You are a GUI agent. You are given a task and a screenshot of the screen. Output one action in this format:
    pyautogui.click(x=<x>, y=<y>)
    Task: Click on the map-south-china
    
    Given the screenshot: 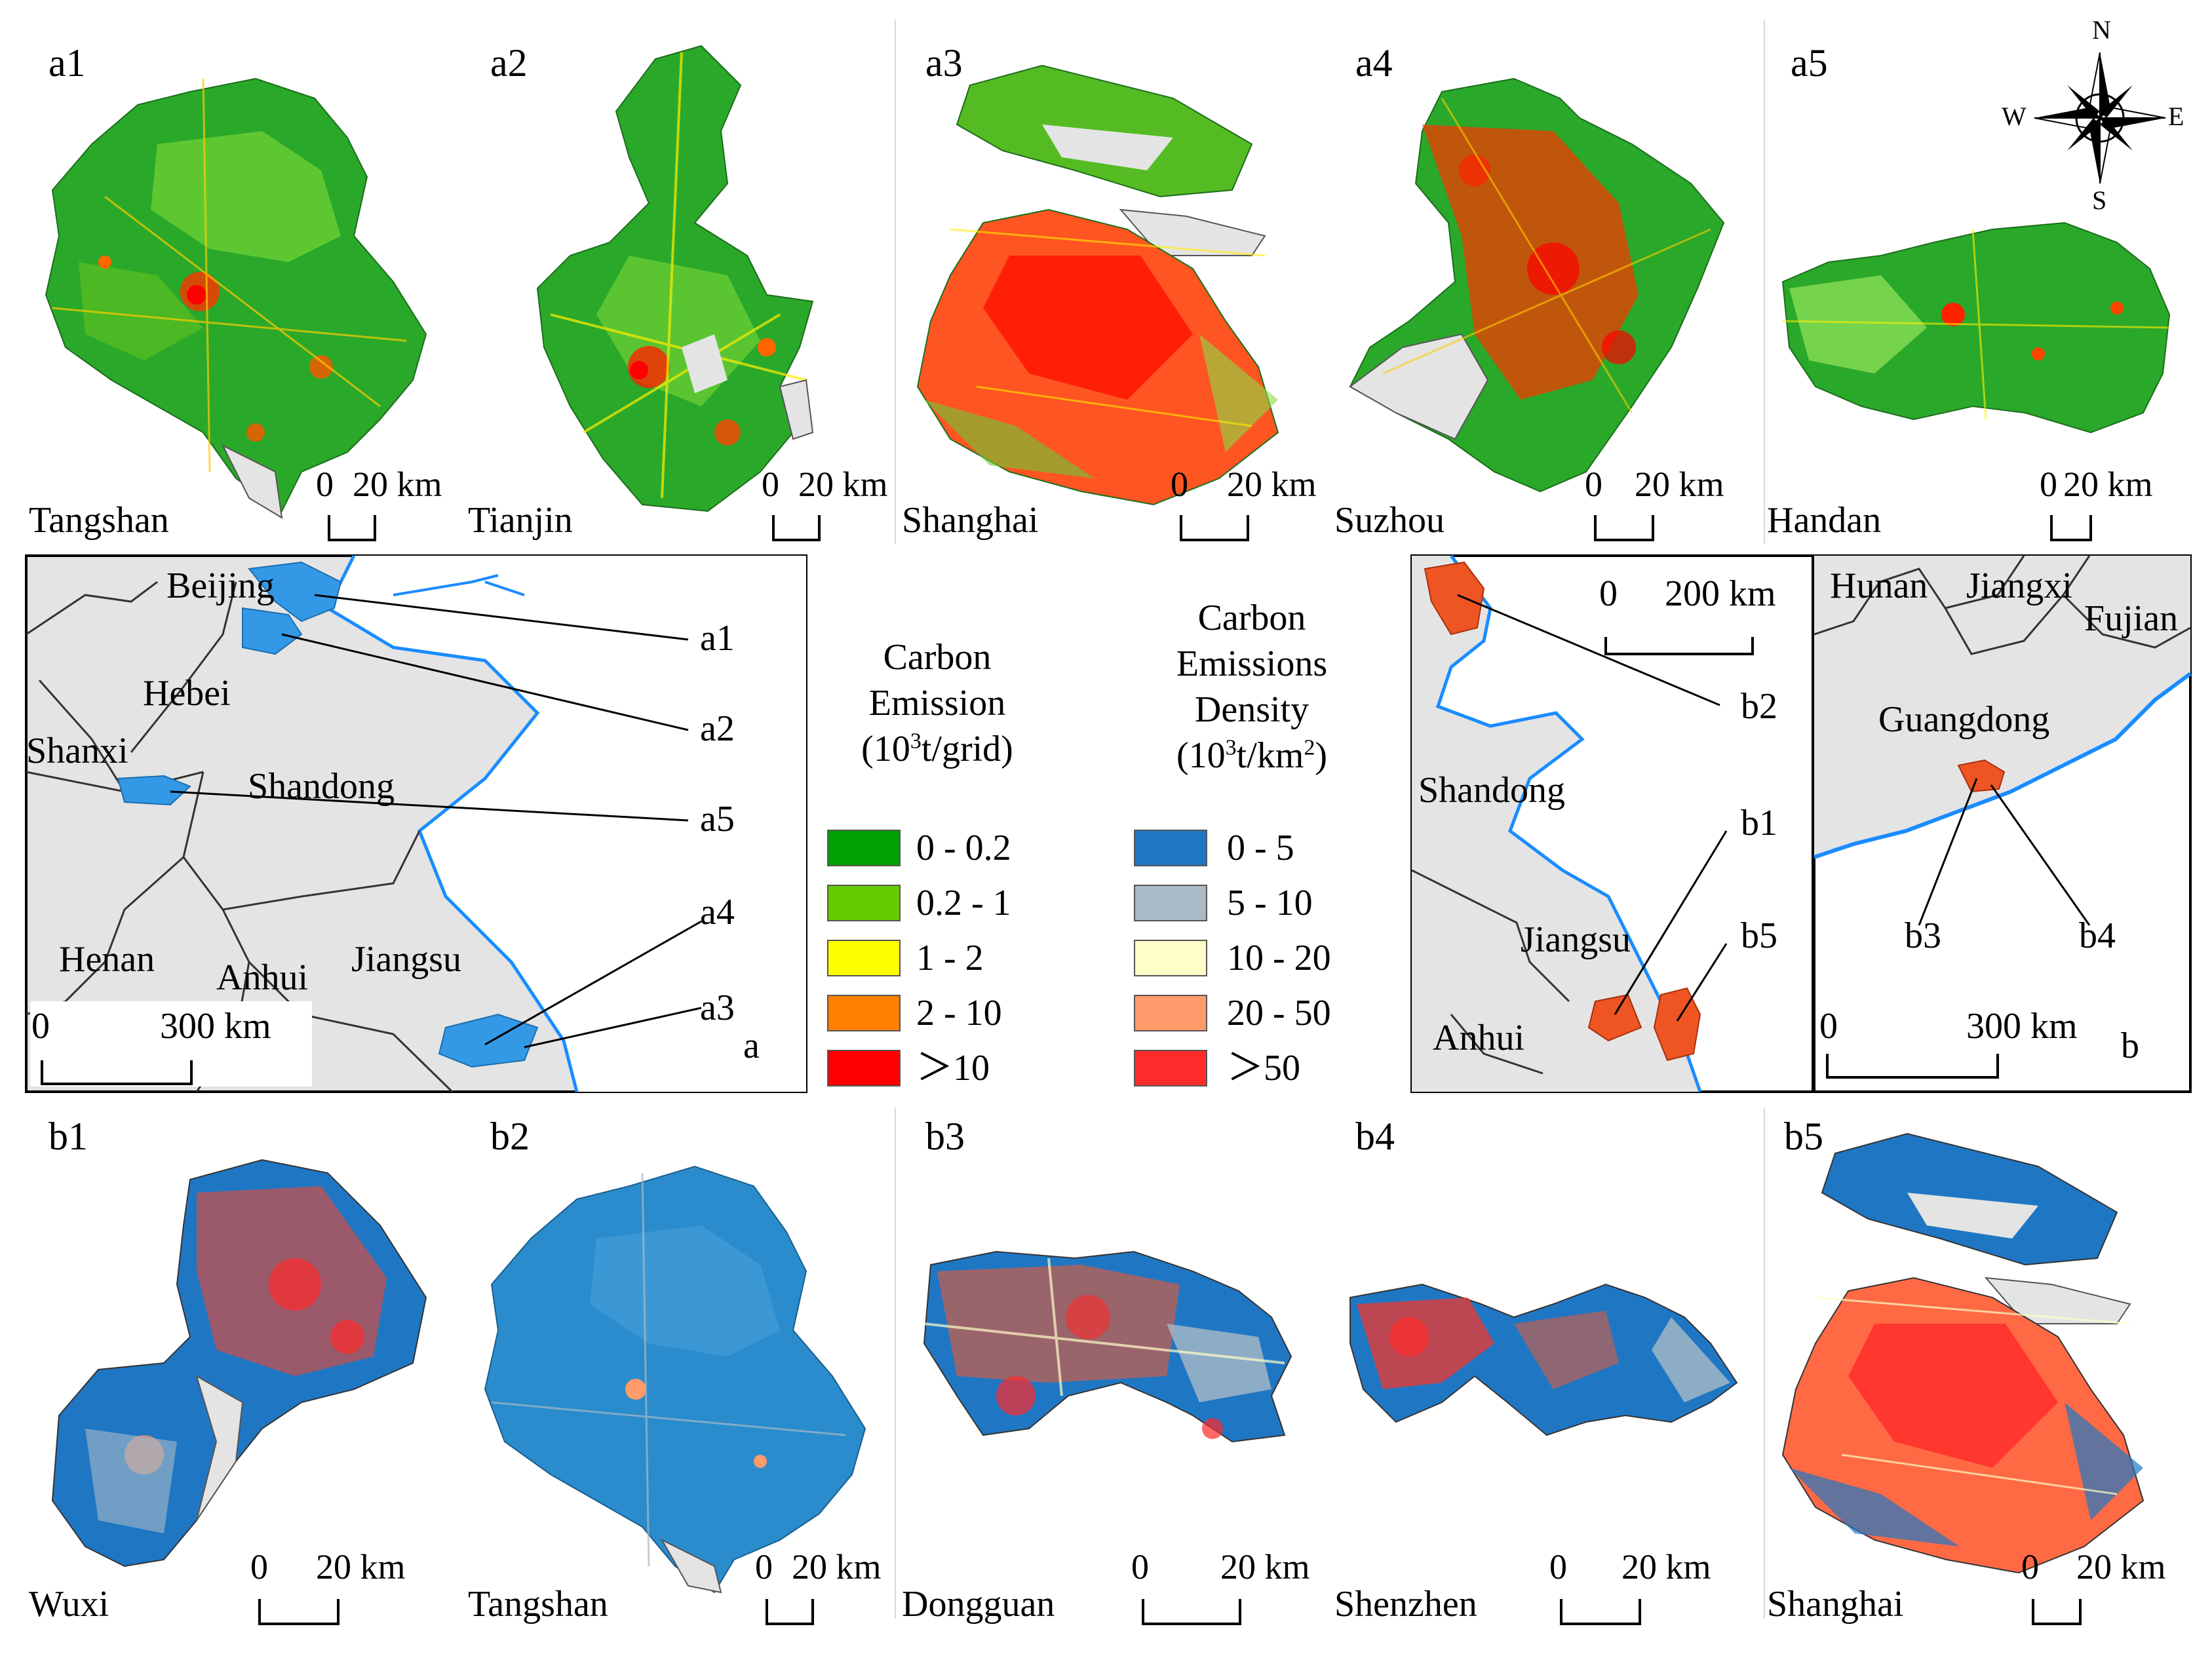 What is the action you would take?
    pyautogui.click(x=2003, y=824)
    